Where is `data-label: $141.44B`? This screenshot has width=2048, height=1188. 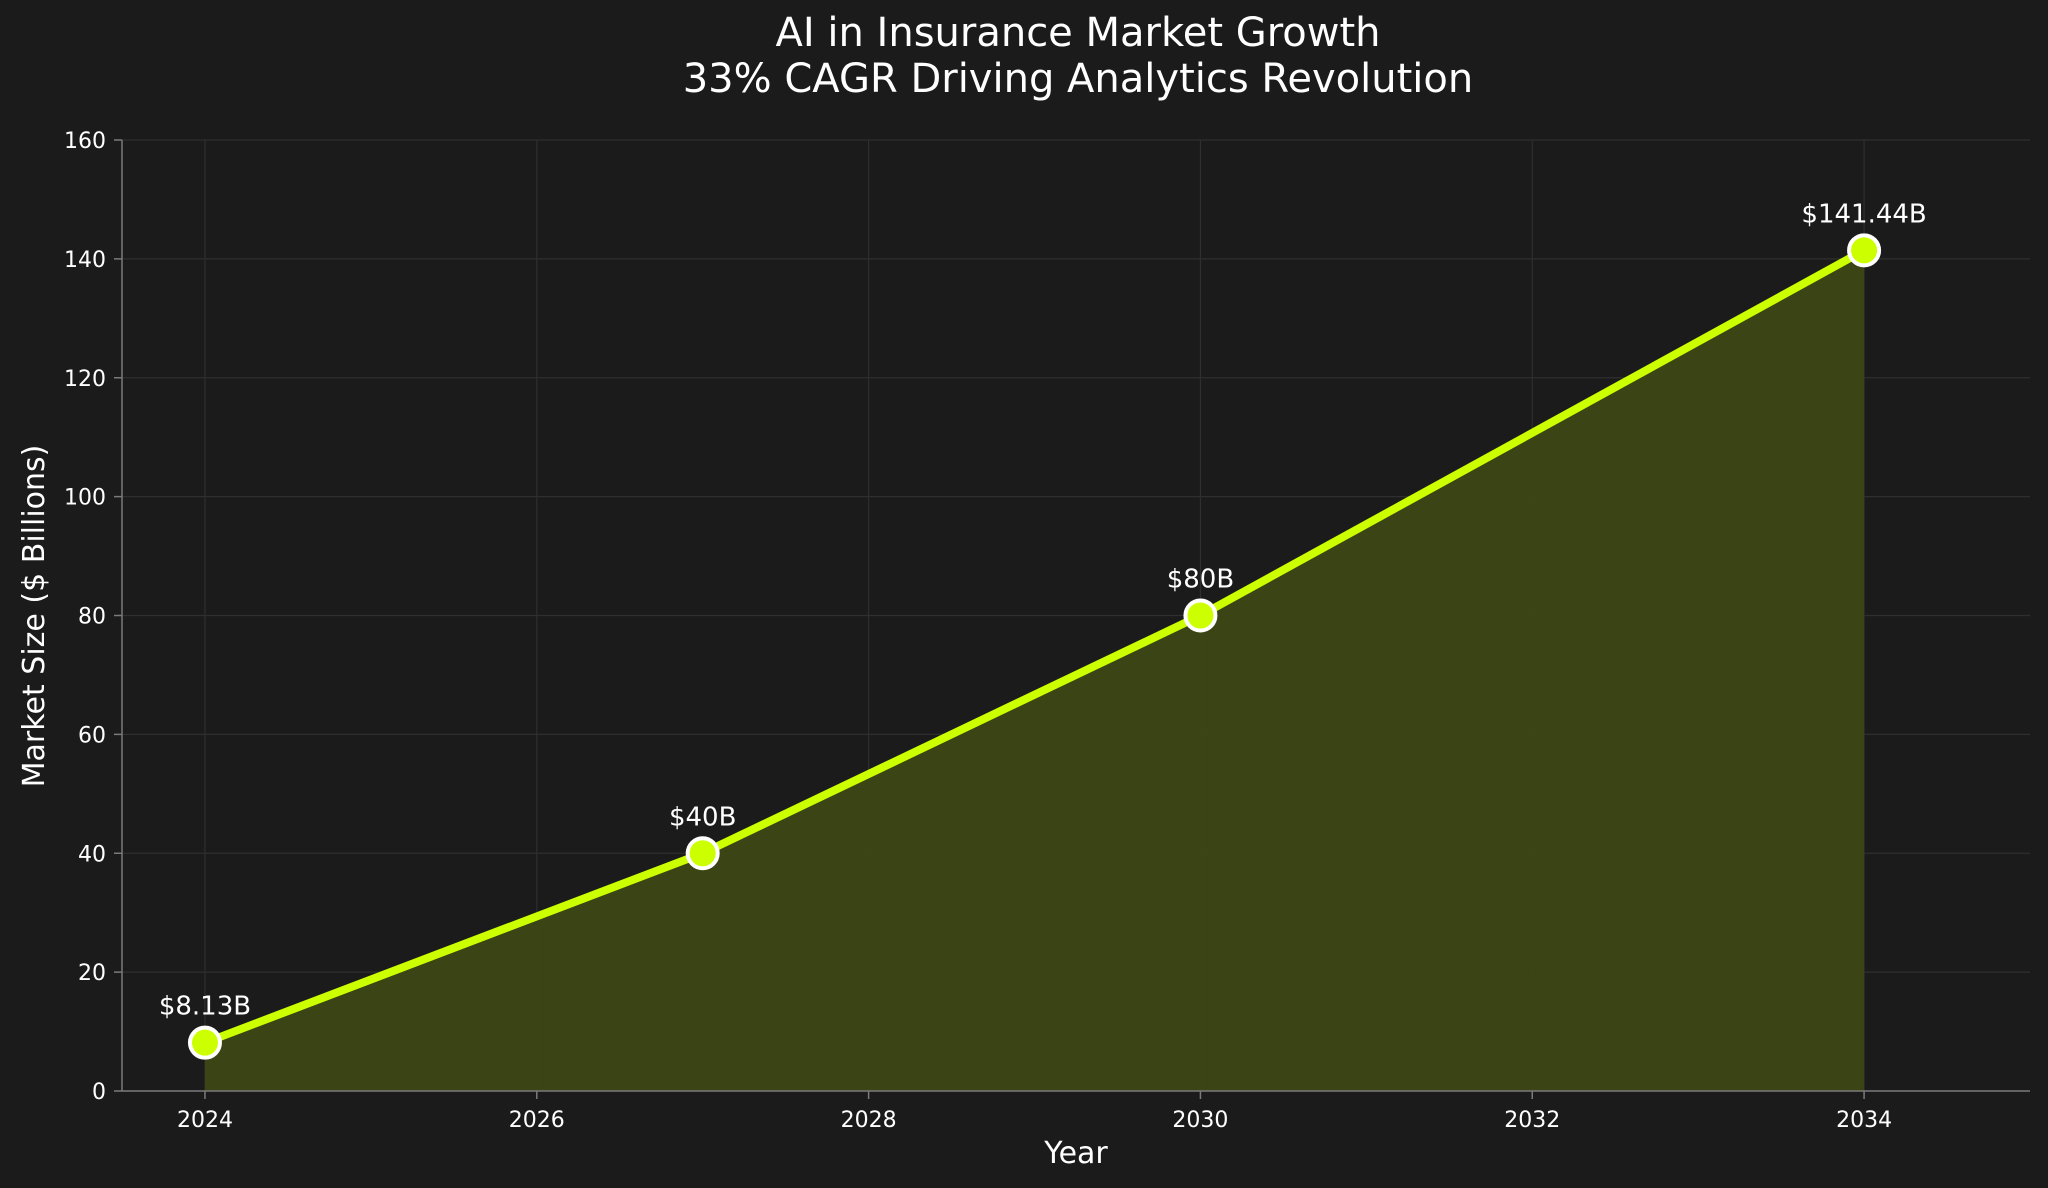
data-label: $141.44B is located at coordinates (1863, 214).